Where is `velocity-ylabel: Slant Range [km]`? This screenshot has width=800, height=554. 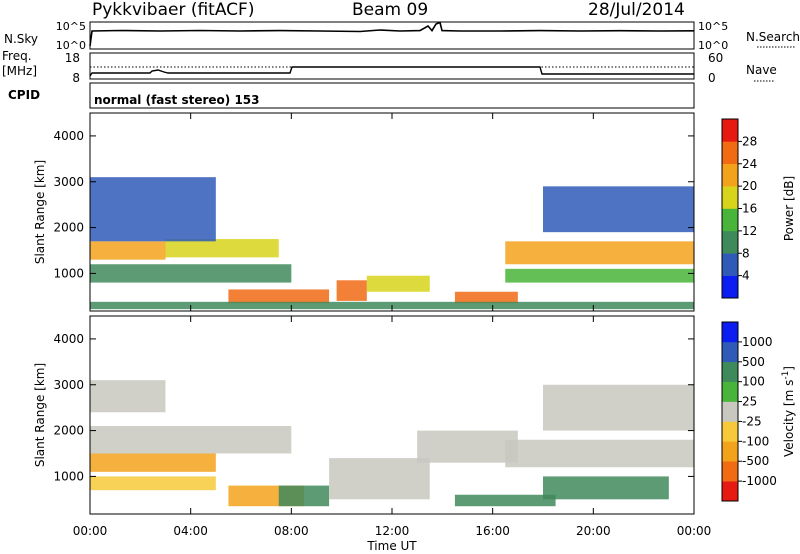 velocity-ylabel: Slant Range [km] is located at coordinates (40, 415).